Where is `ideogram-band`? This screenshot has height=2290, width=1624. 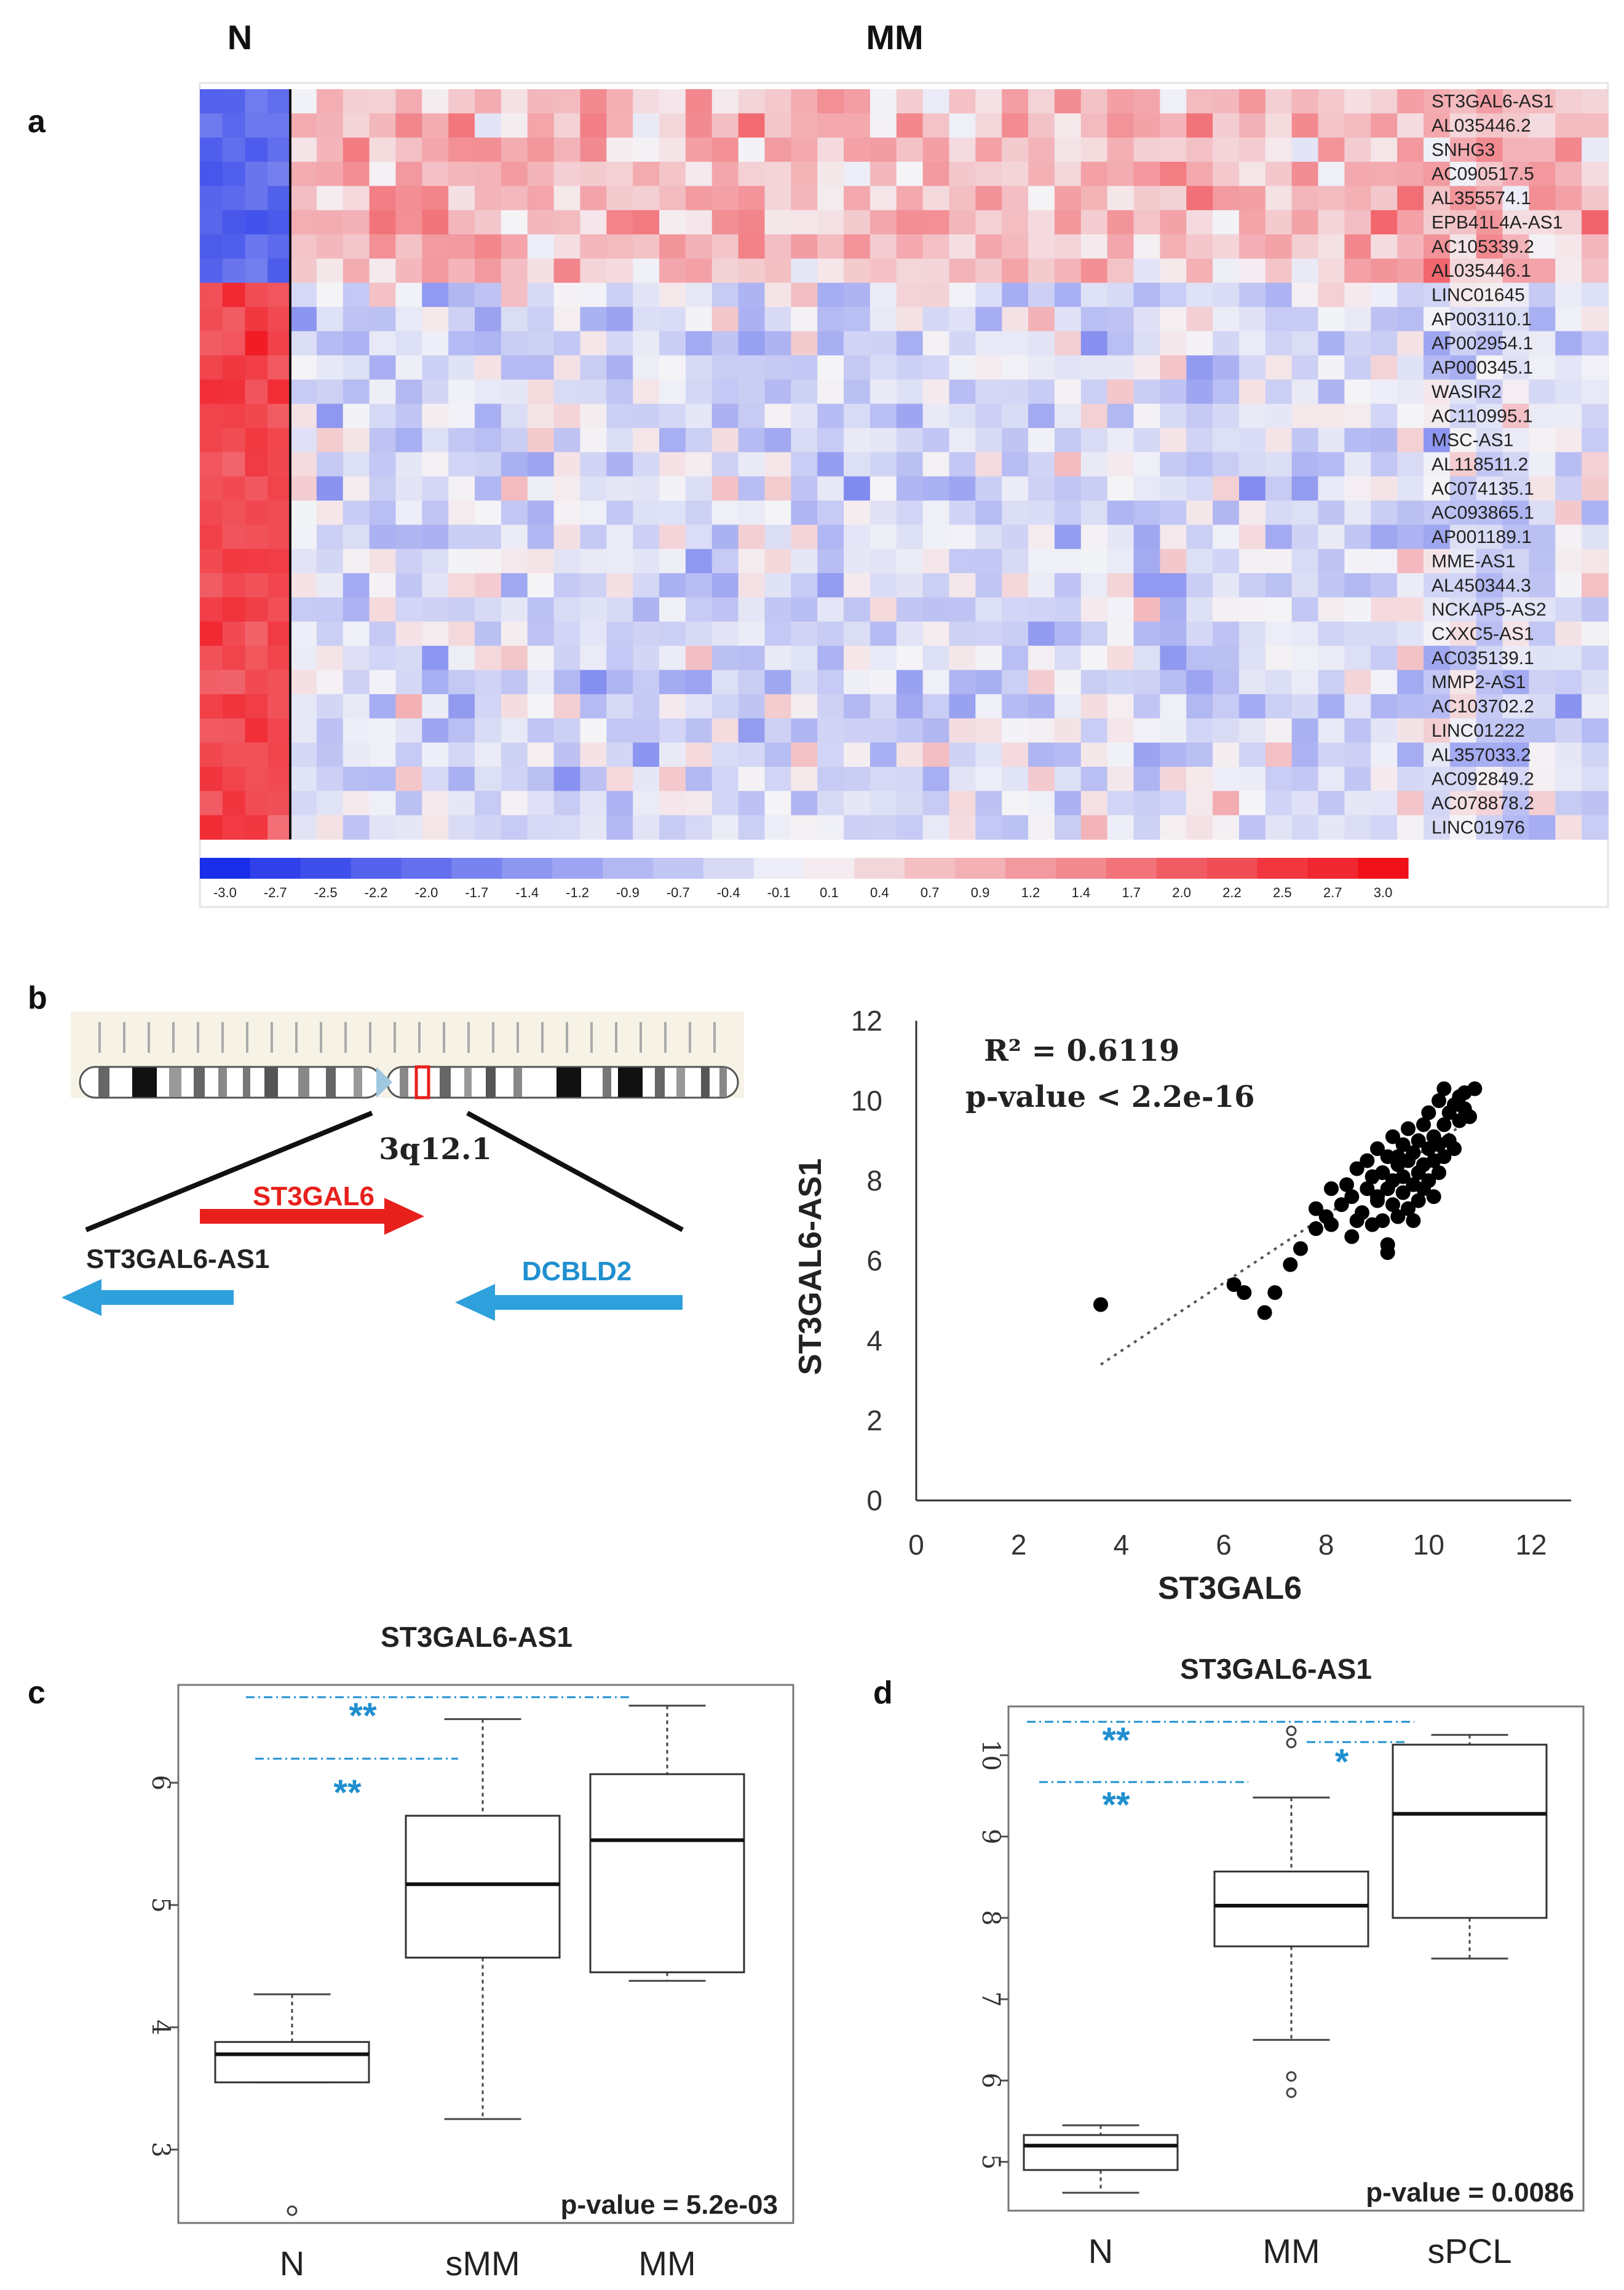 ideogram-band is located at coordinates (518, 1082).